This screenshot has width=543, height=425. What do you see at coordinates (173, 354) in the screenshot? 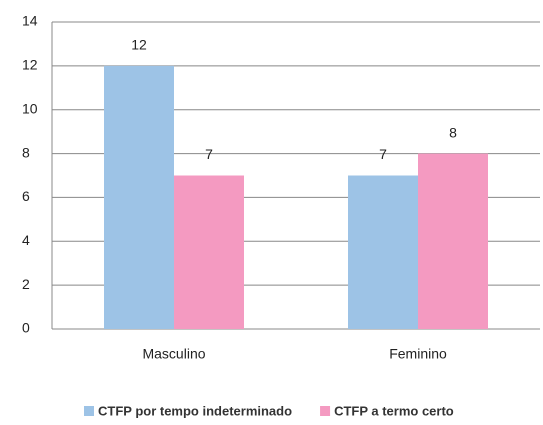
I see `x-tick-label: Masculino` at bounding box center [173, 354].